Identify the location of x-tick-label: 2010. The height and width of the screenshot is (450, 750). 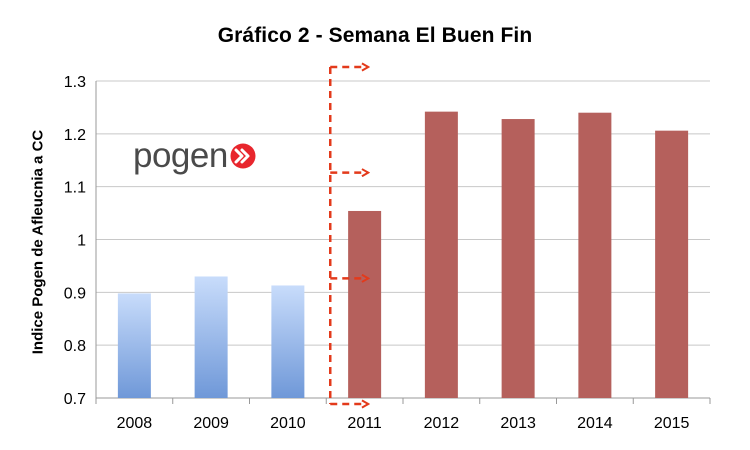
(288, 423).